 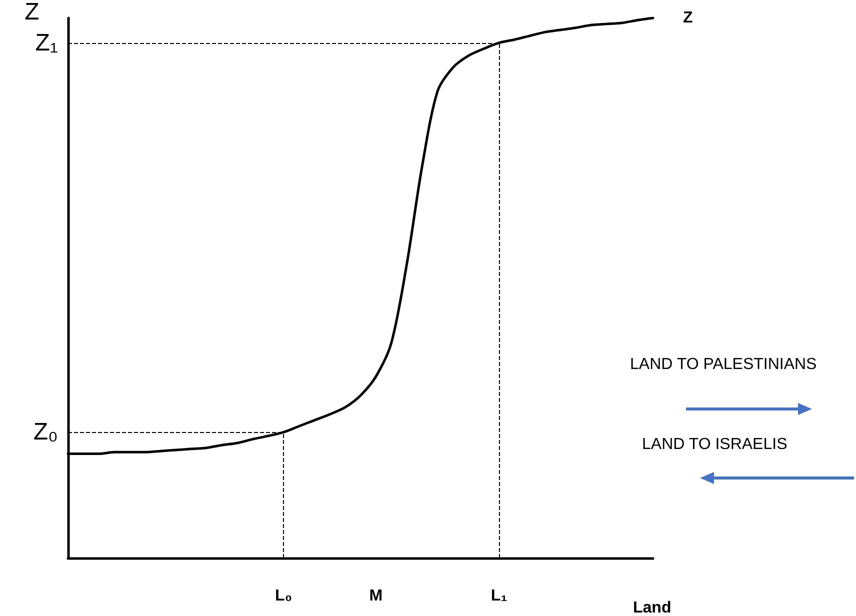 What do you see at coordinates (46, 42) in the screenshot?
I see `ref-line-label: Z₁` at bounding box center [46, 42].